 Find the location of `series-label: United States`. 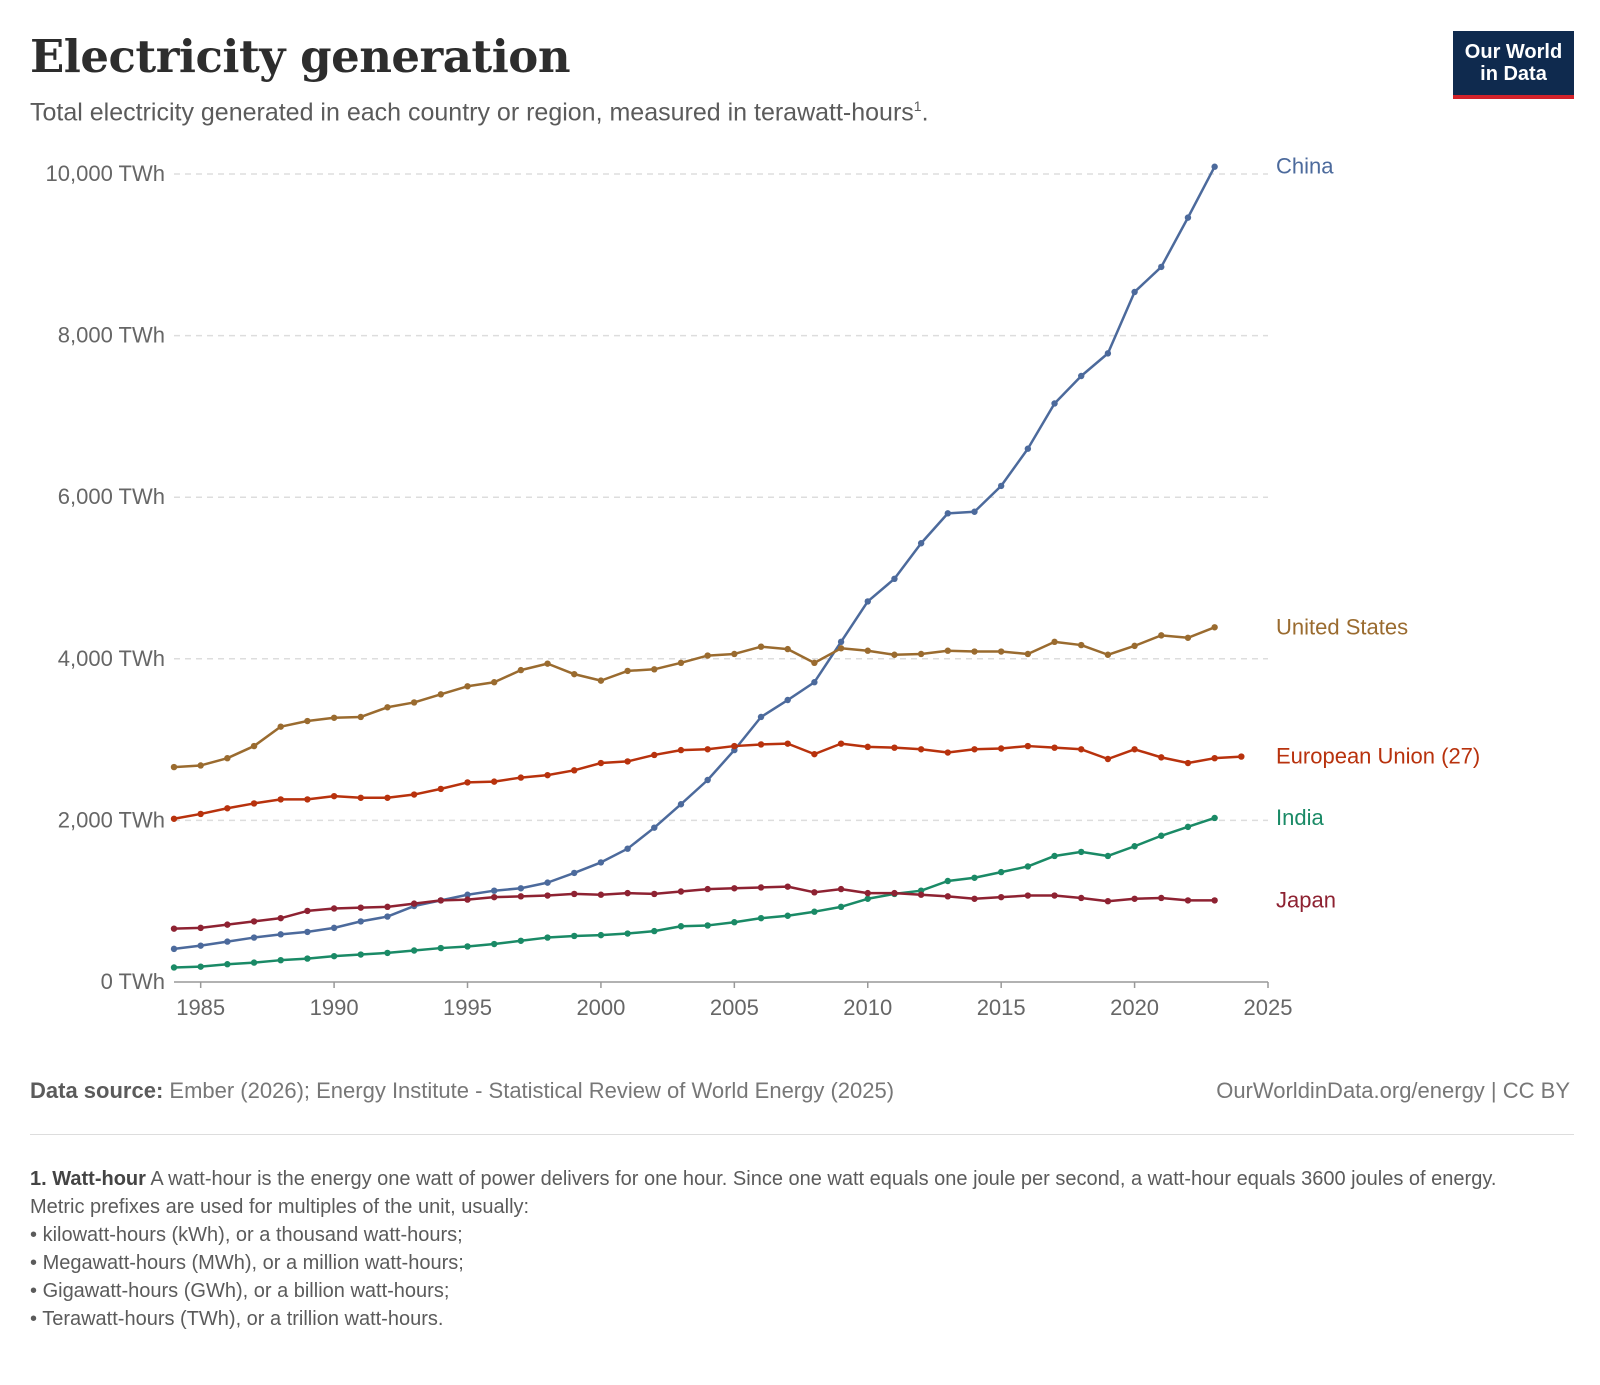

series-label: United States is located at coordinates (1342, 626).